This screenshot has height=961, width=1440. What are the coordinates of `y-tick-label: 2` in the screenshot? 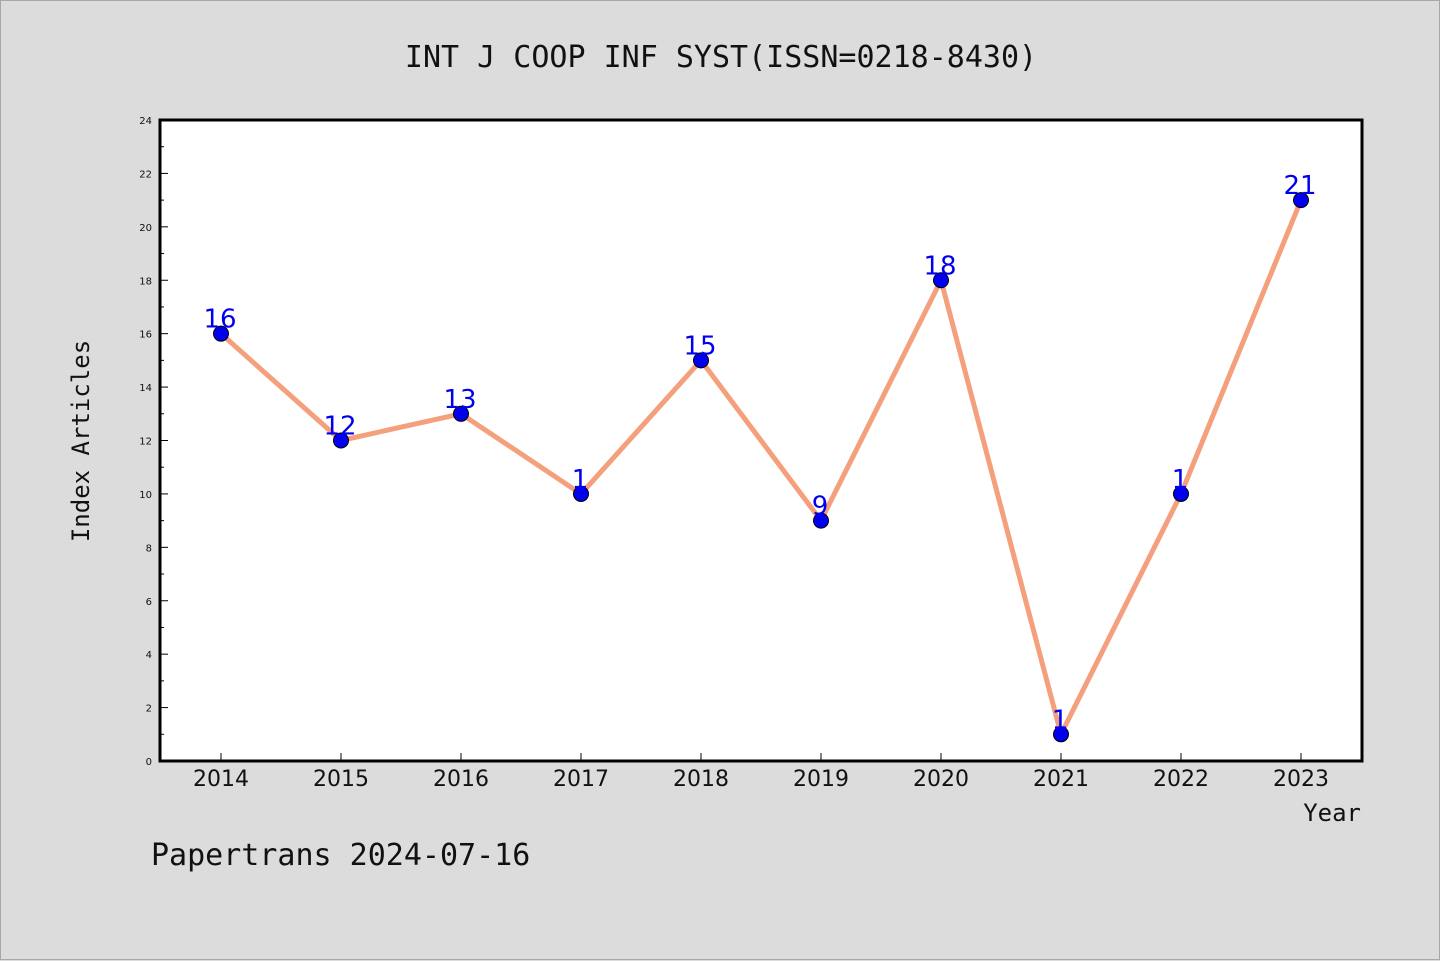 It's located at (149, 709).